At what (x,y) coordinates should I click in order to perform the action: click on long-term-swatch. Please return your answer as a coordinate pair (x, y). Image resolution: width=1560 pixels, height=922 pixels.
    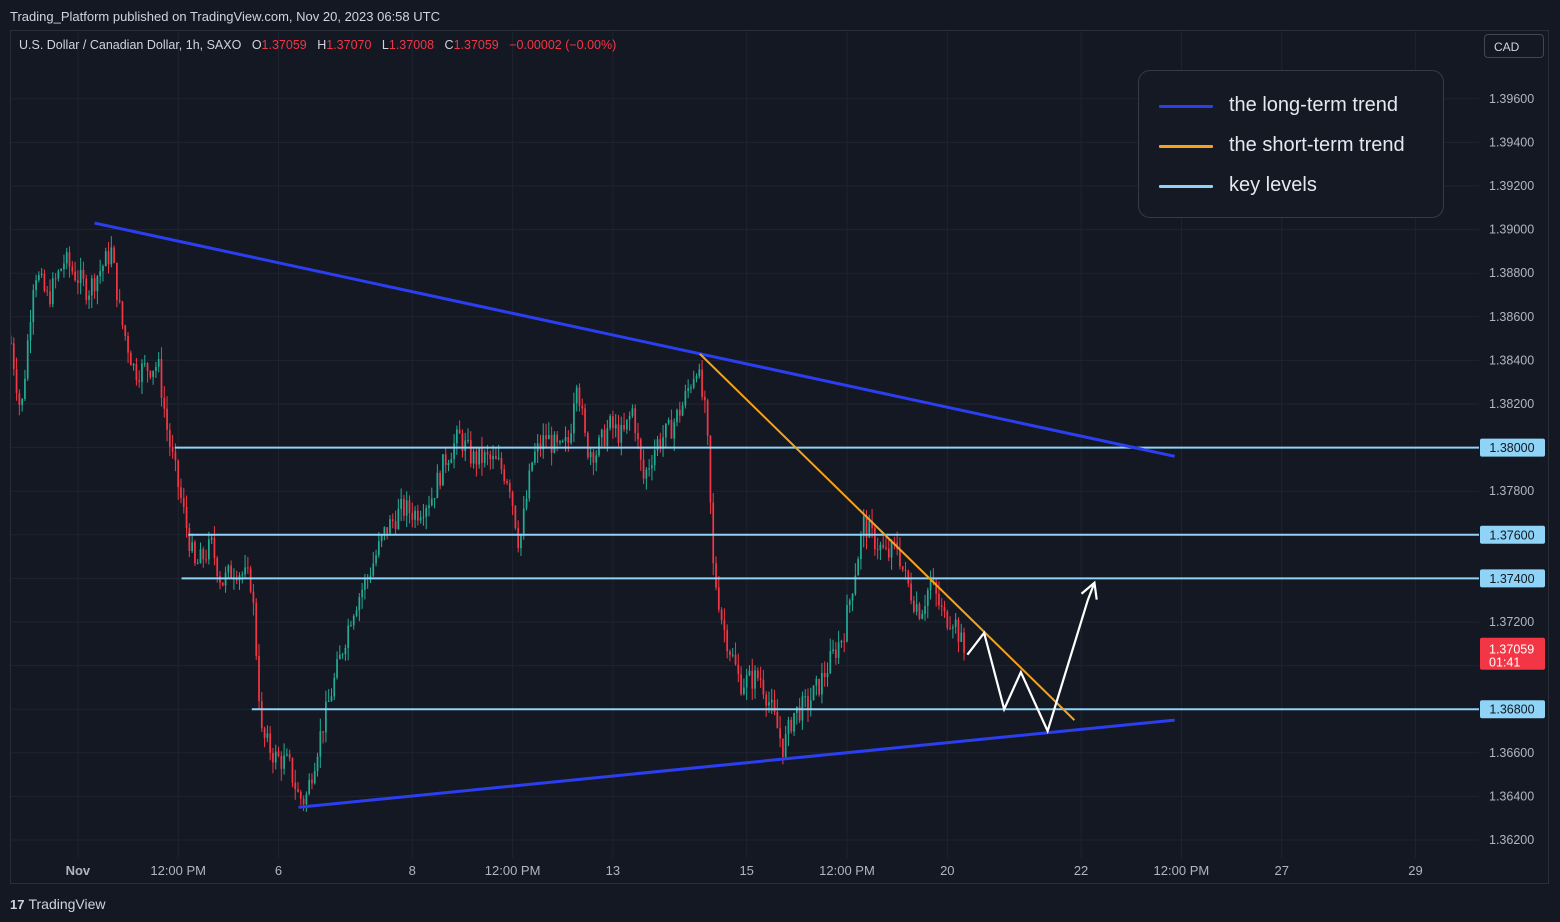
    Looking at the image, I should click on (1186, 106).